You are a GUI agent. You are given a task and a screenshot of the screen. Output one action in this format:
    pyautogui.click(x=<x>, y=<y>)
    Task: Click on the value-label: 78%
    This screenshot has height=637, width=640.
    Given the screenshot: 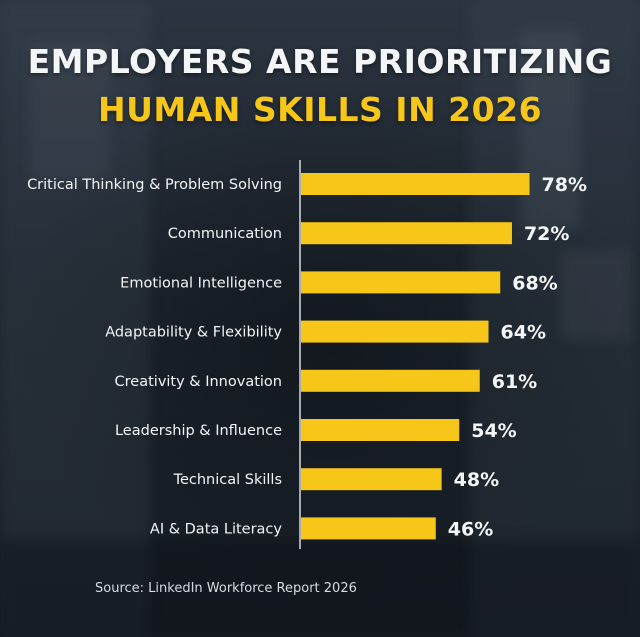 What is the action you would take?
    pyautogui.click(x=564, y=185)
    